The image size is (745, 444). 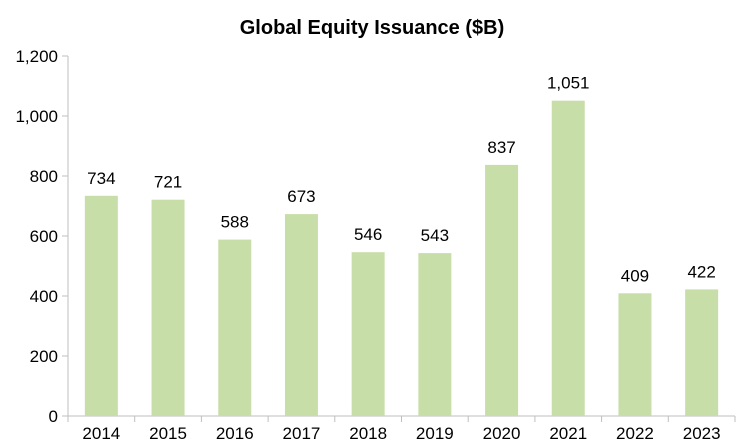 What do you see at coordinates (568, 433) in the screenshot?
I see `x-tick-label-2021: 2021` at bounding box center [568, 433].